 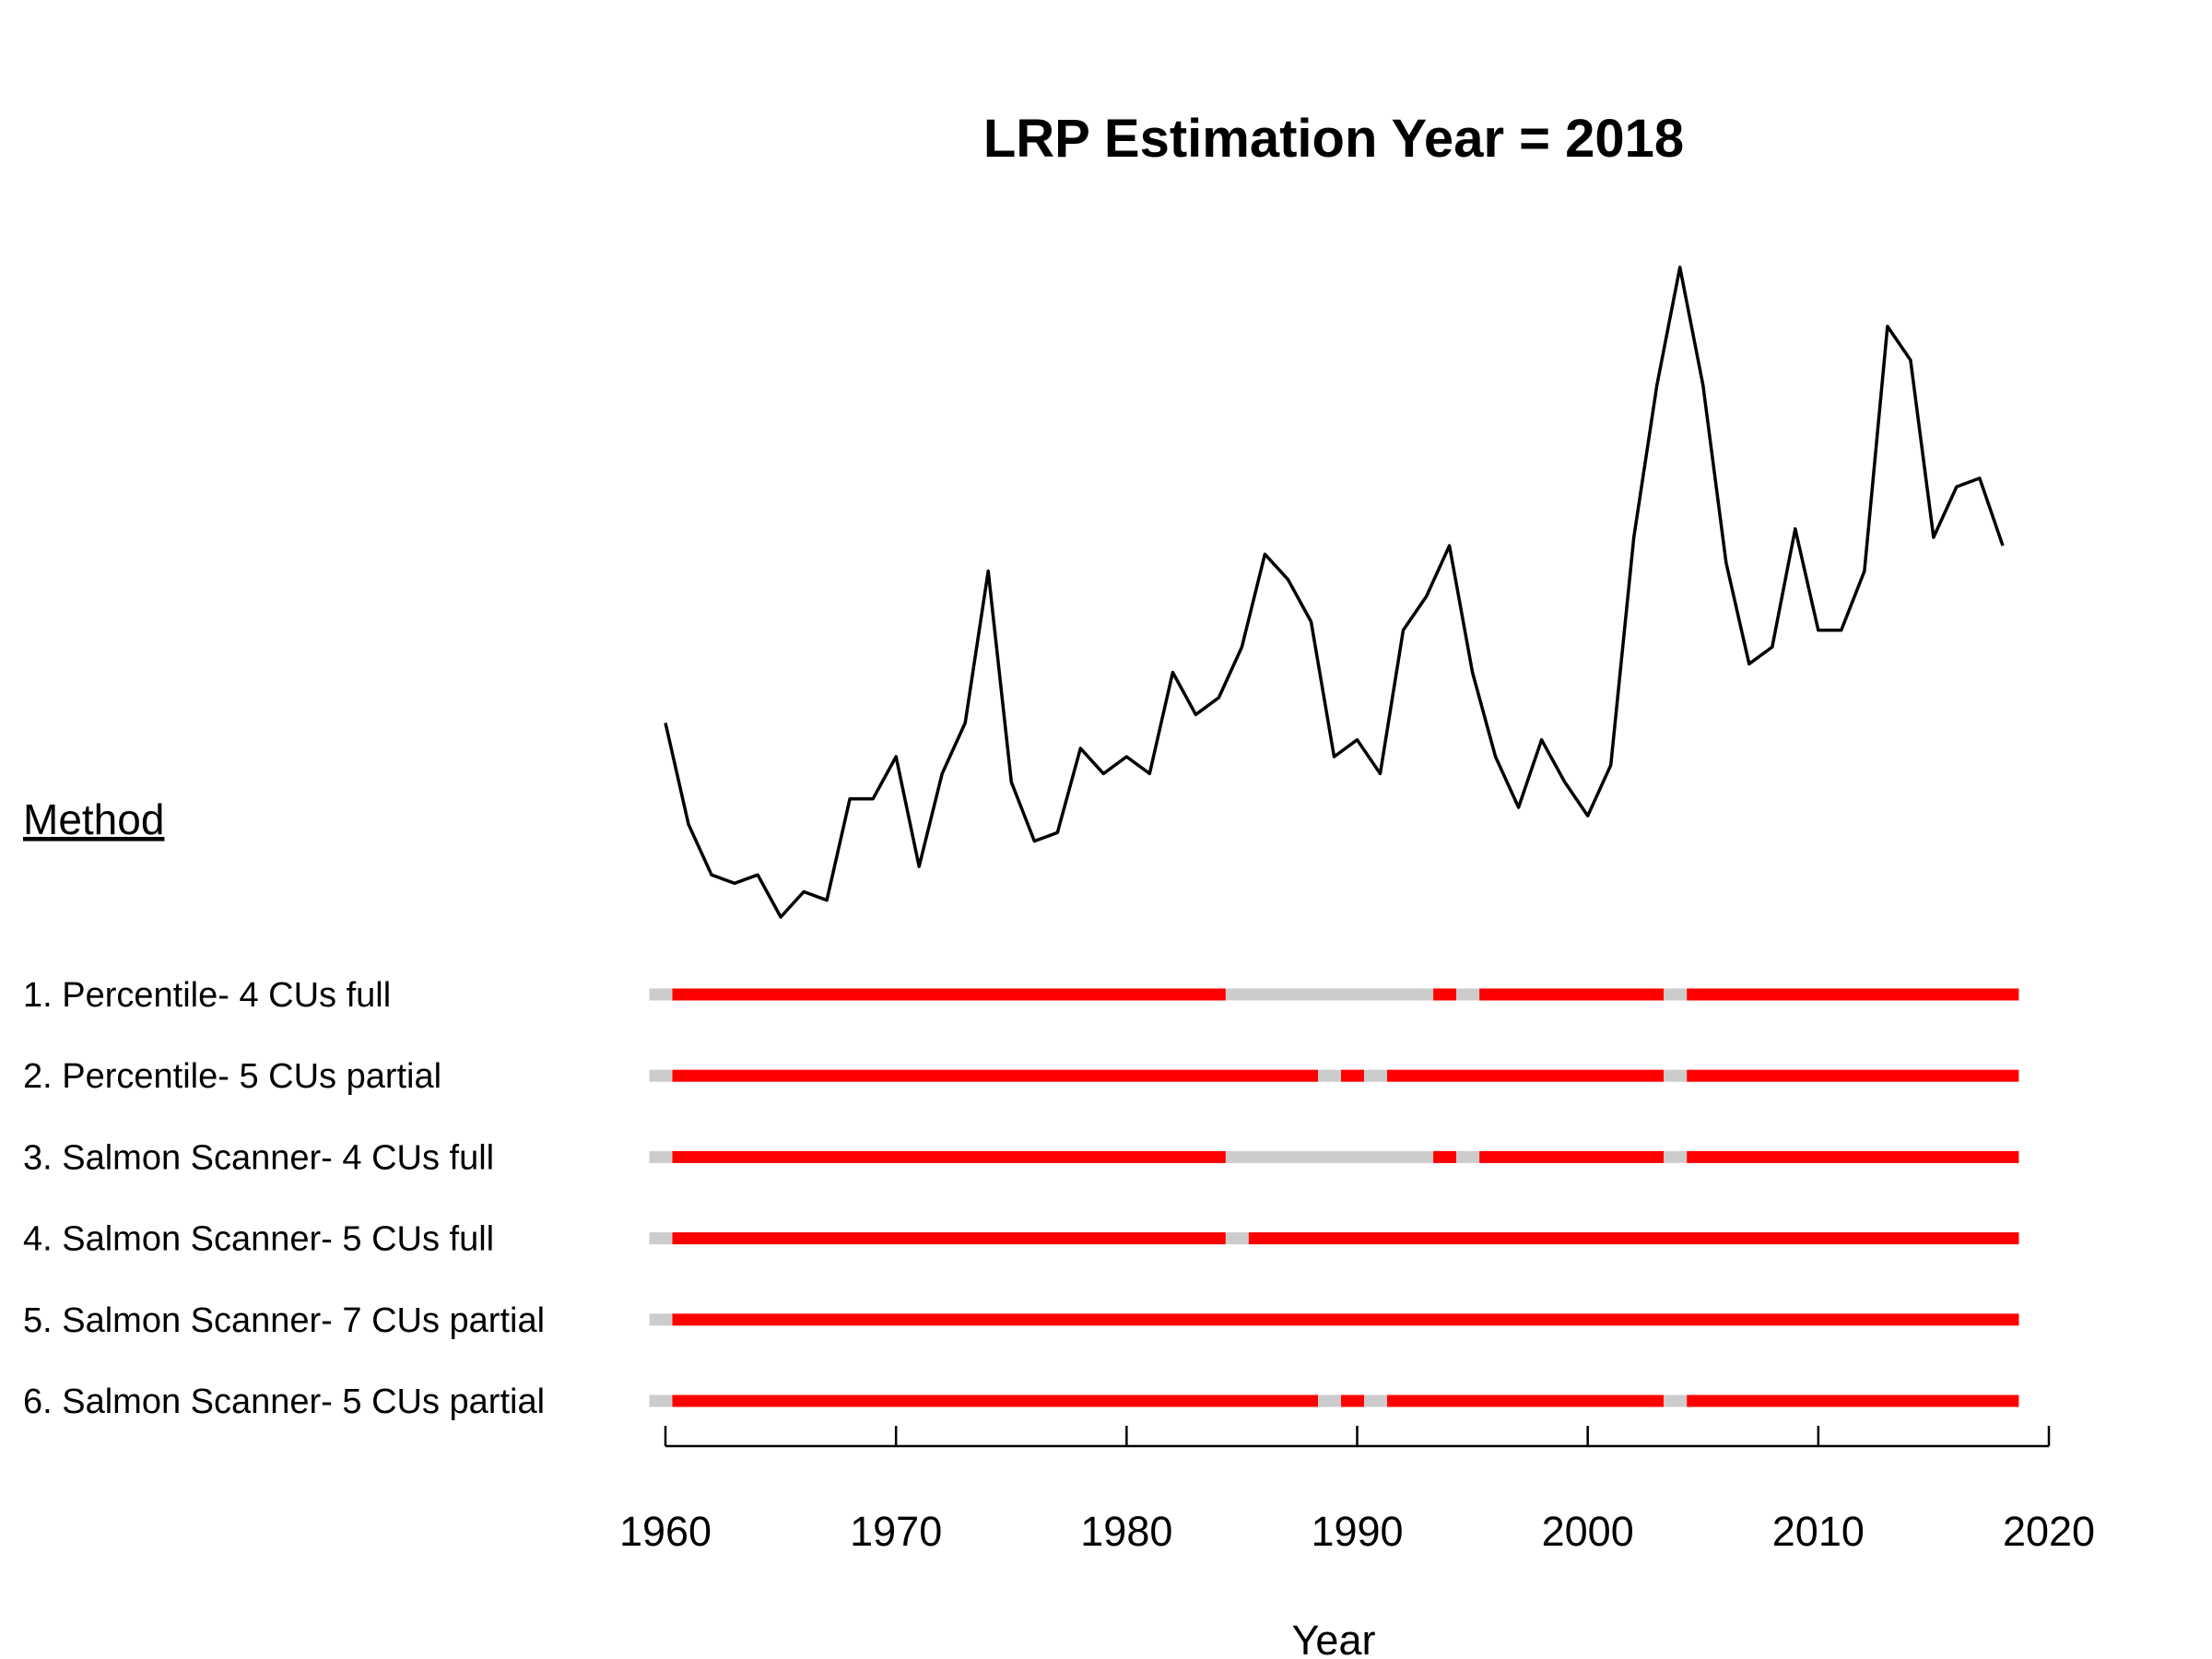 I want to click on x-tick-label: 2000, so click(x=1588, y=1531).